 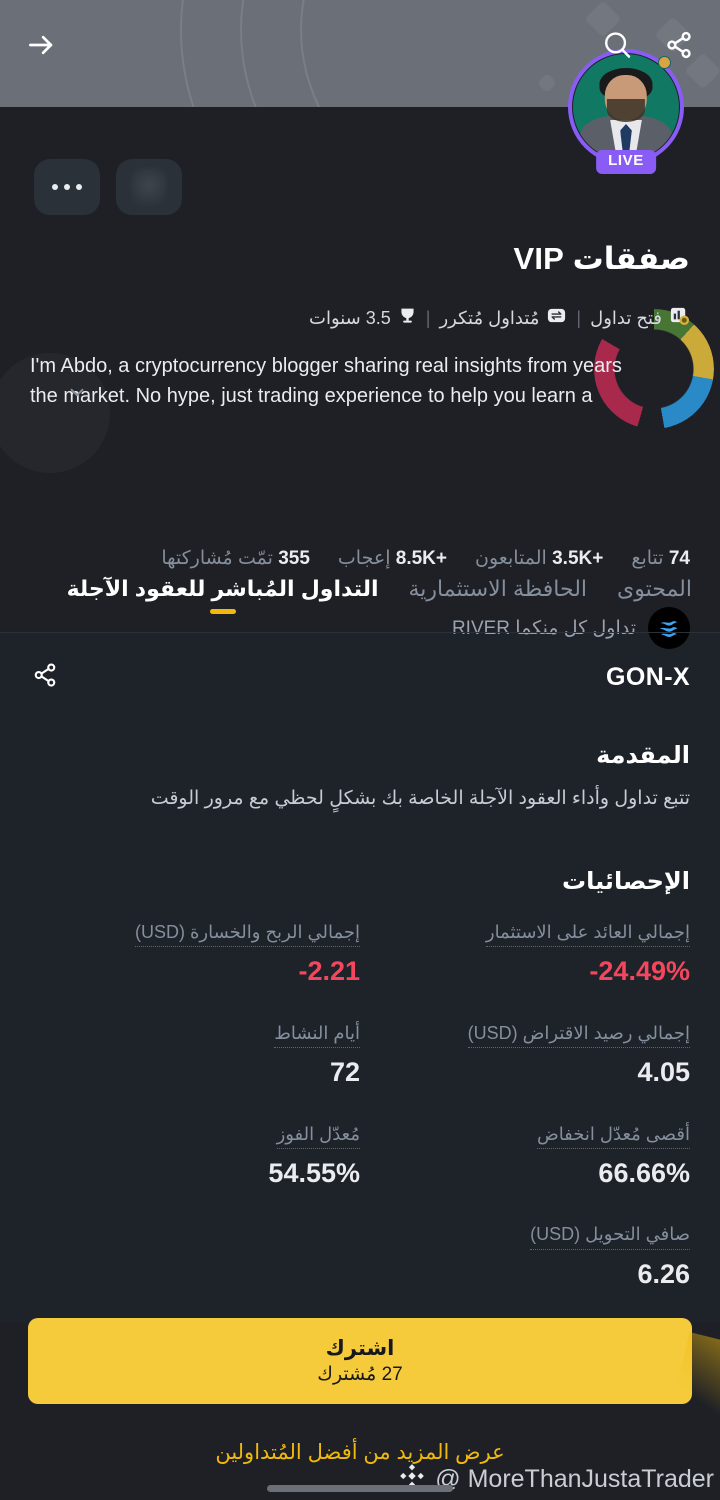 What do you see at coordinates (344, 1072) in the screenshot?
I see `stat-value: 72` at bounding box center [344, 1072].